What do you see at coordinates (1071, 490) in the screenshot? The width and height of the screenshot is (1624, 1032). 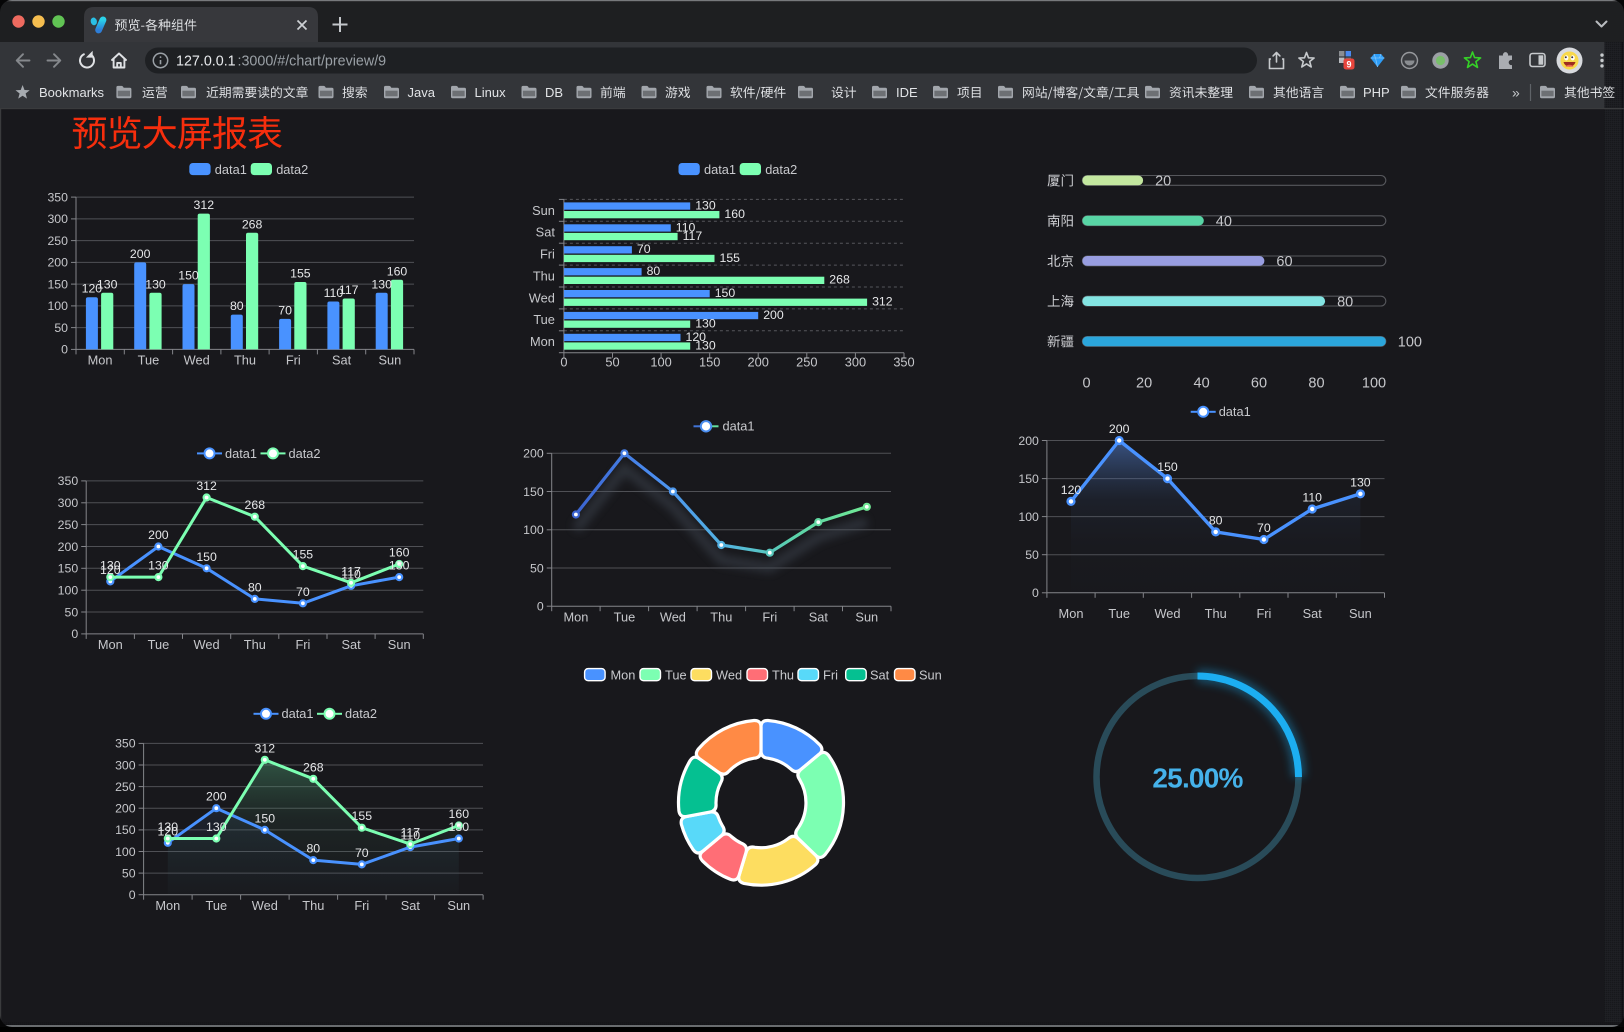 I see `svg-text: 120` at bounding box center [1071, 490].